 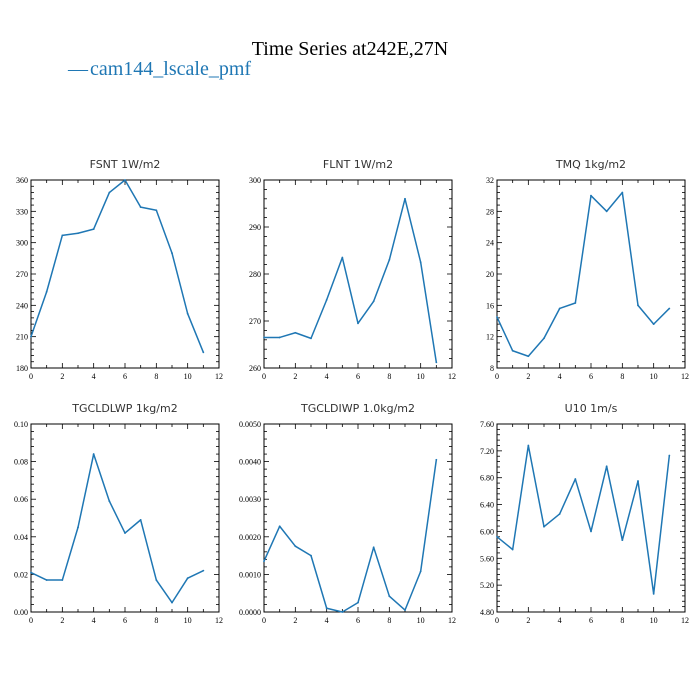 What do you see at coordinates (487, 558) in the screenshot?
I see `y-tick-label: 5.60` at bounding box center [487, 558].